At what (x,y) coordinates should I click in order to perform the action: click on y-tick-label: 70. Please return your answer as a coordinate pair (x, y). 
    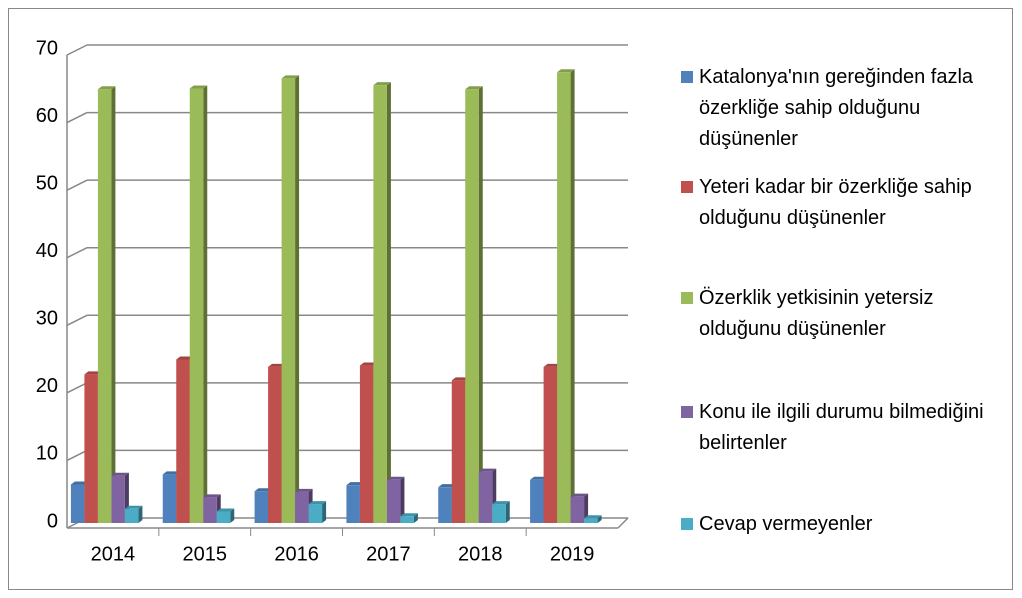
    Looking at the image, I should click on (47, 48).